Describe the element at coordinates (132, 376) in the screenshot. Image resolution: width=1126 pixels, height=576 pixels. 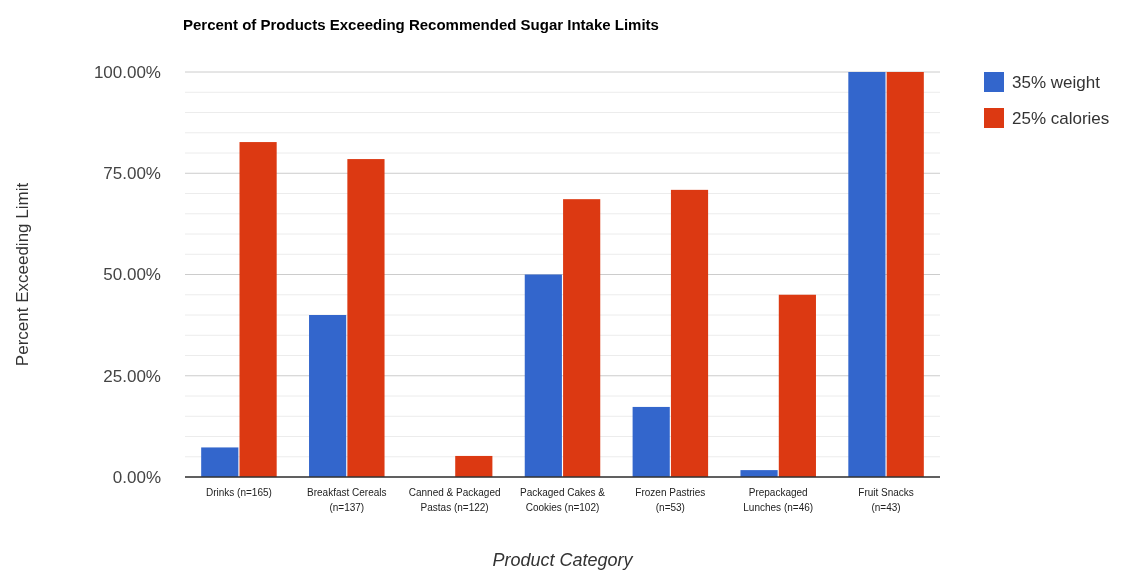
I see `y-tick-label: 25.00%` at that location.